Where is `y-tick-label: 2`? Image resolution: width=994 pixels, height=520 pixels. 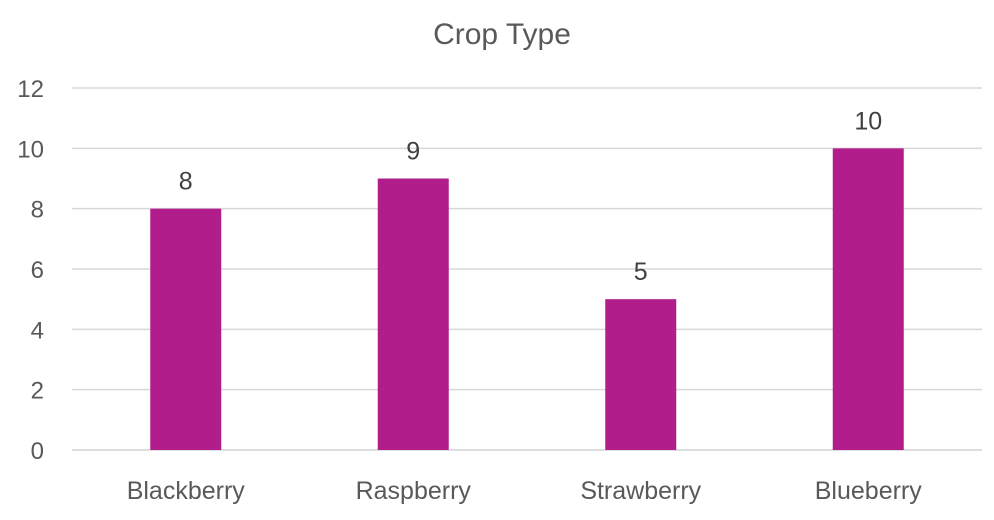 y-tick-label: 2 is located at coordinates (37, 391).